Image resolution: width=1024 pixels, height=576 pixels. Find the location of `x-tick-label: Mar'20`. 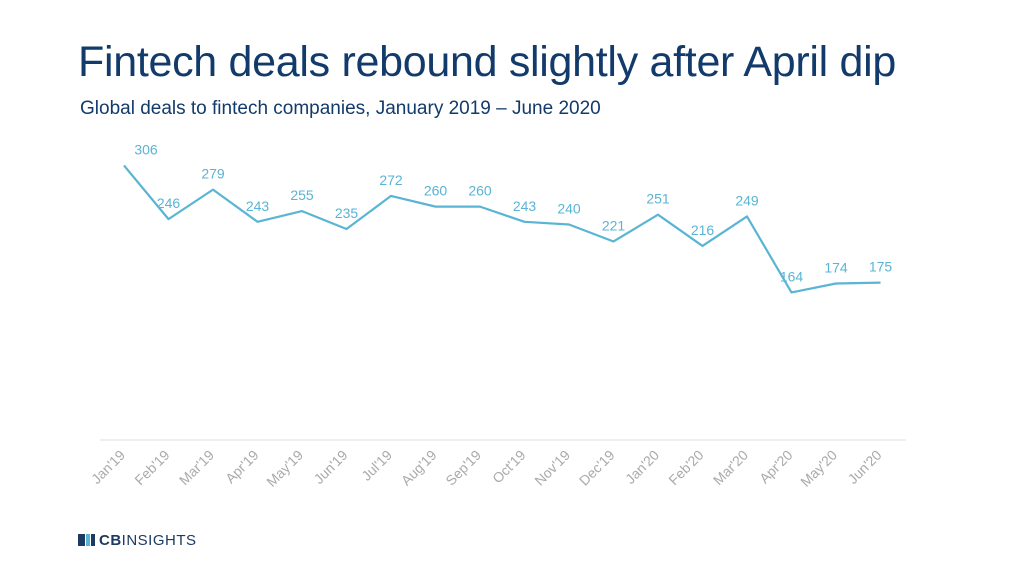

x-tick-label: Mar'20 is located at coordinates (730, 467).